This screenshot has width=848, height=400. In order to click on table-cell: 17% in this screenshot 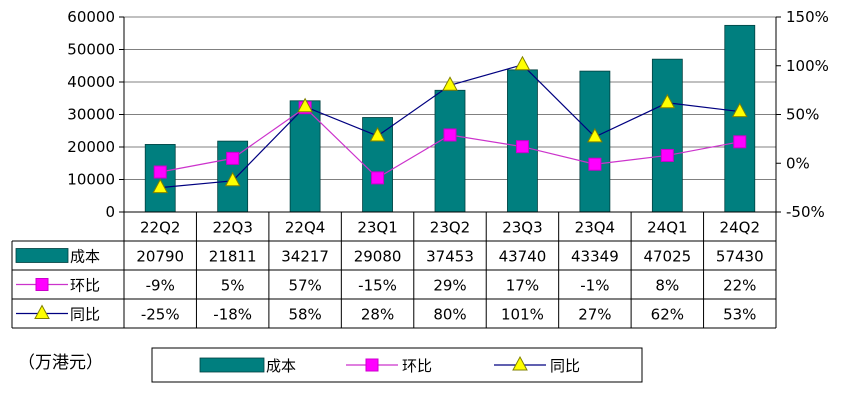, I will do `click(522, 286)`.